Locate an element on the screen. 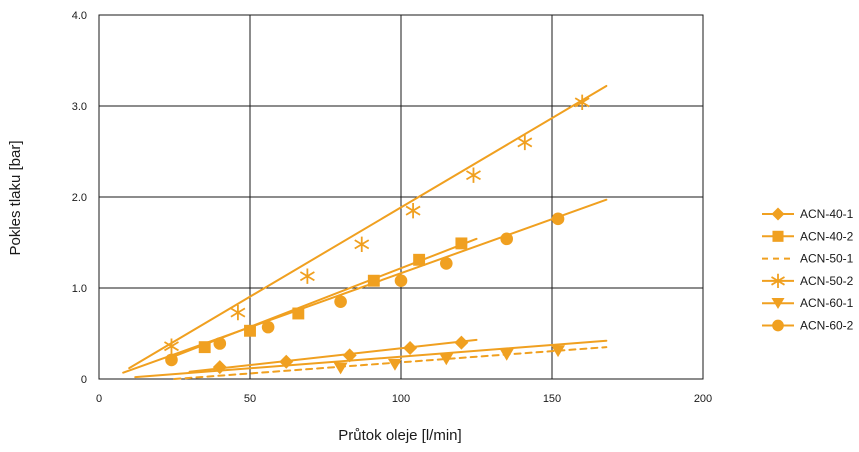  x-tick-labels: 0 50 100 150 200 is located at coordinates (404, 399).